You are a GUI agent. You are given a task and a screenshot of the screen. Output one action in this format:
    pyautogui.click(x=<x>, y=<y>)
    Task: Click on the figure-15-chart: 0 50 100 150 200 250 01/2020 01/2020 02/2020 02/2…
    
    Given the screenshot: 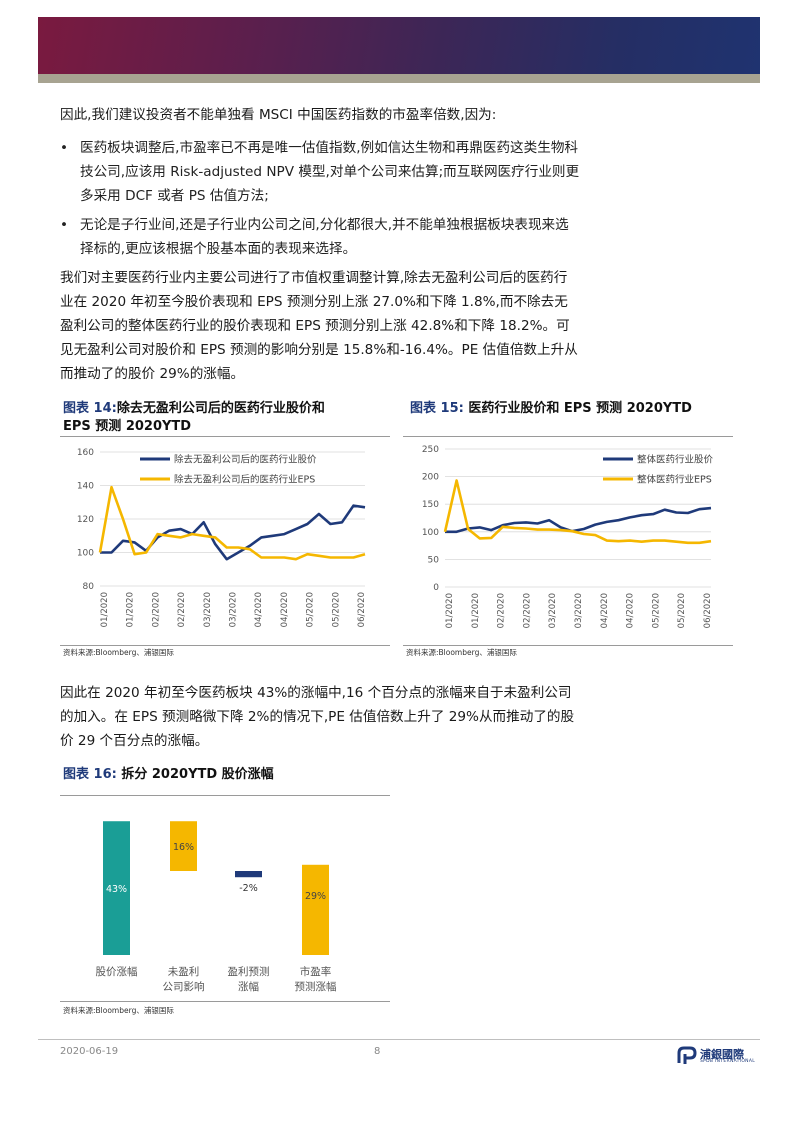 What is the action you would take?
    pyautogui.click(x=568, y=536)
    